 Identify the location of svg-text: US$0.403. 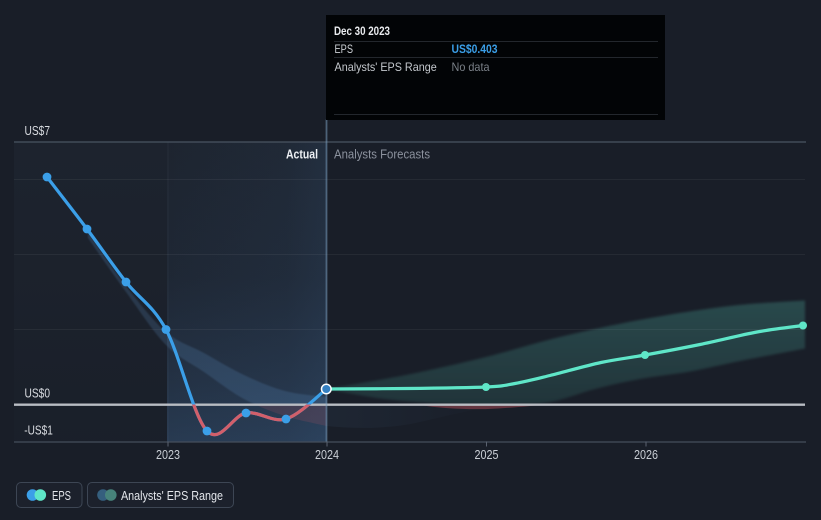
(475, 49).